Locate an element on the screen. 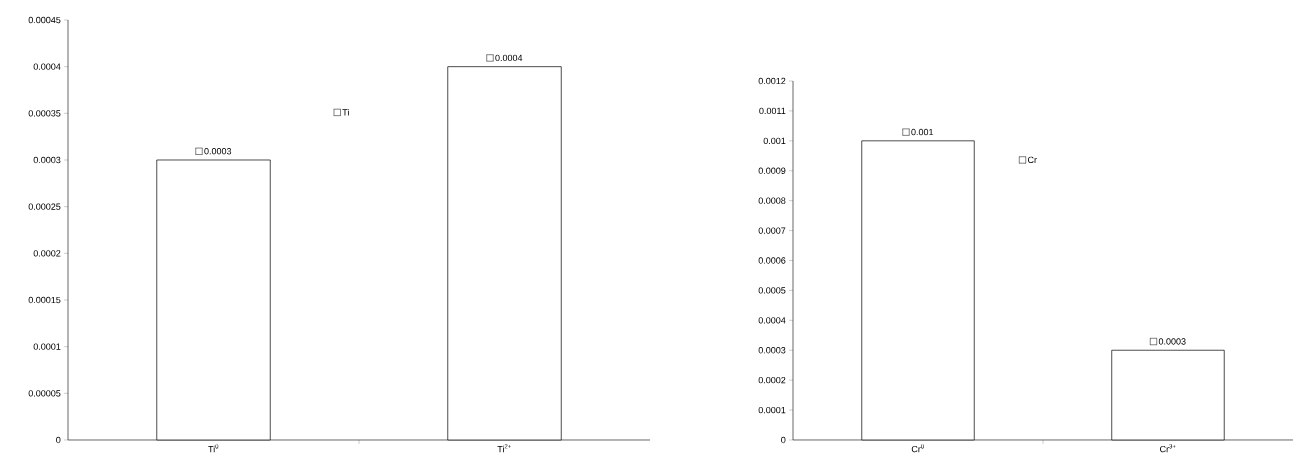  legend-label: Ti is located at coordinates (345, 112).